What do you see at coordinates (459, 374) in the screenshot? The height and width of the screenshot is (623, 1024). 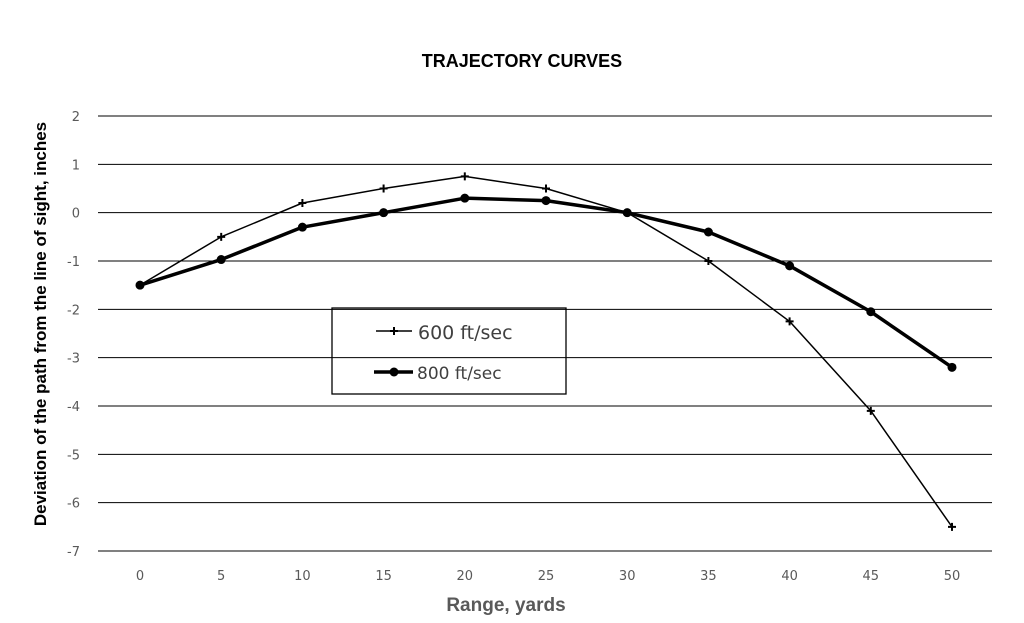 I see `legend-label-800: 800 ft/sec` at bounding box center [459, 374].